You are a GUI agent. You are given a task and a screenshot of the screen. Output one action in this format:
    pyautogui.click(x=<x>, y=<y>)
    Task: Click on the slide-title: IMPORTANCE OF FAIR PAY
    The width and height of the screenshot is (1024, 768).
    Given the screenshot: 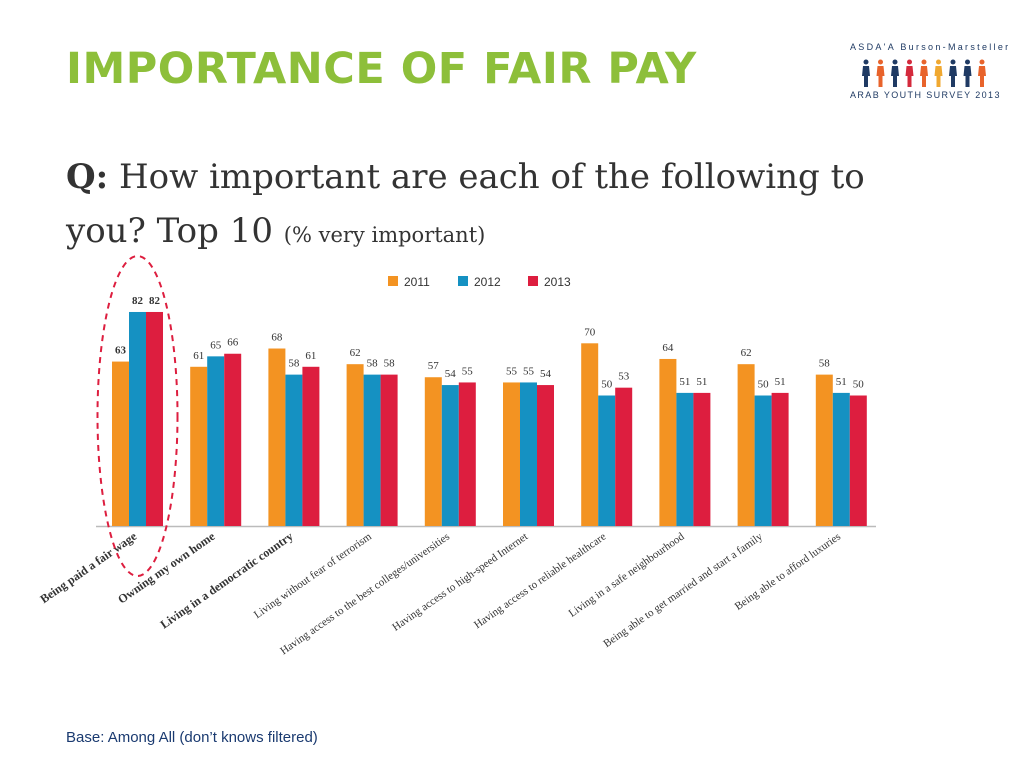 What is the action you would take?
    pyautogui.click(x=381, y=69)
    